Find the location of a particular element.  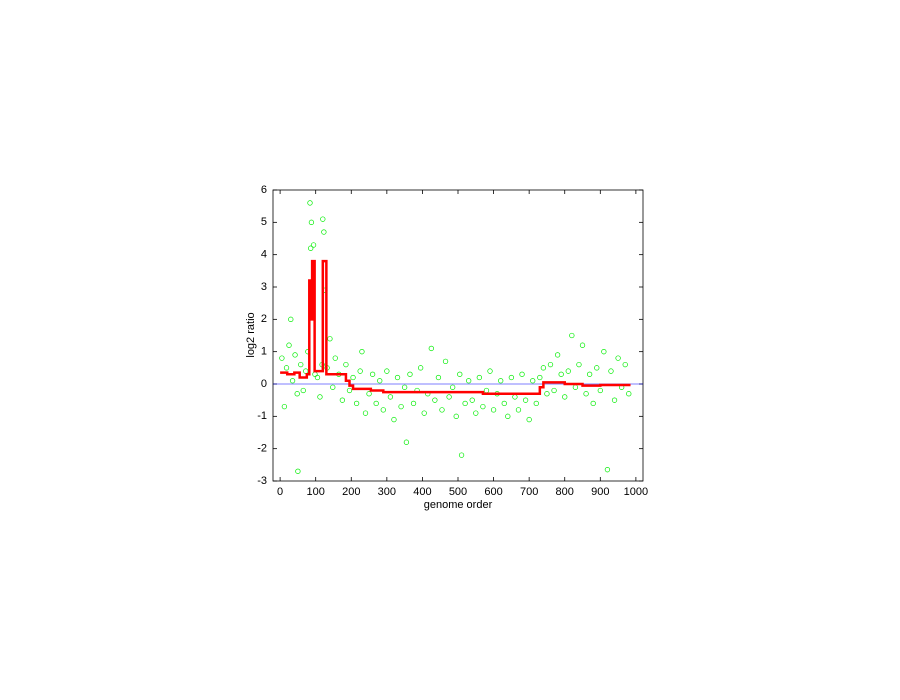

x-tick-label: 500 is located at coordinates (458, 492).